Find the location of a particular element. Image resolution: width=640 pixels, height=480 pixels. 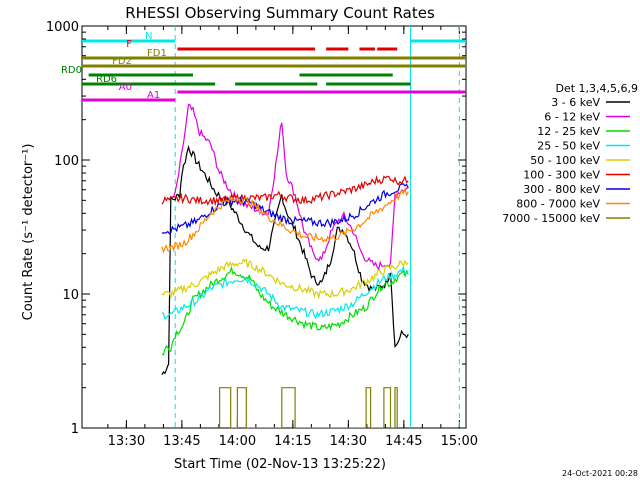

flag-label-rd0: RD0 is located at coordinates (71, 70).